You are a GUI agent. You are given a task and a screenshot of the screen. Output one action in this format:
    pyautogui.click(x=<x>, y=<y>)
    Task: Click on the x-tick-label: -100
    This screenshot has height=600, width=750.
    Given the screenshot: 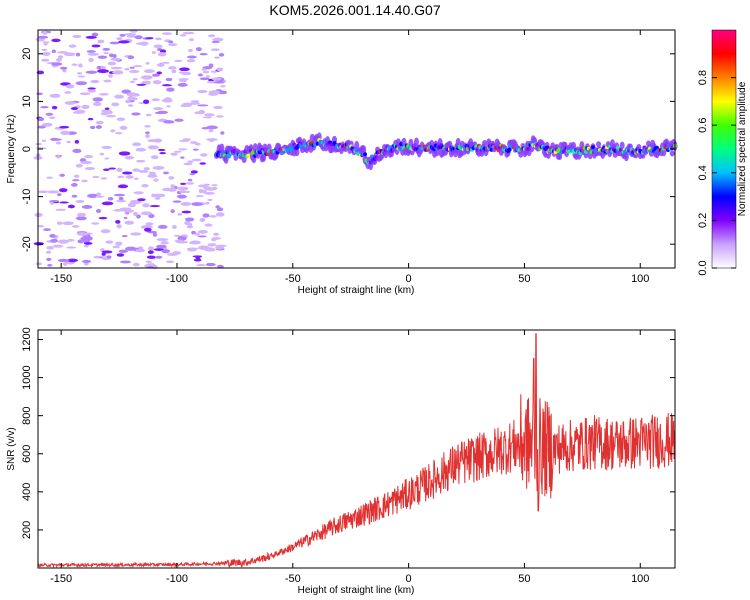 What is the action you would take?
    pyautogui.click(x=177, y=279)
    